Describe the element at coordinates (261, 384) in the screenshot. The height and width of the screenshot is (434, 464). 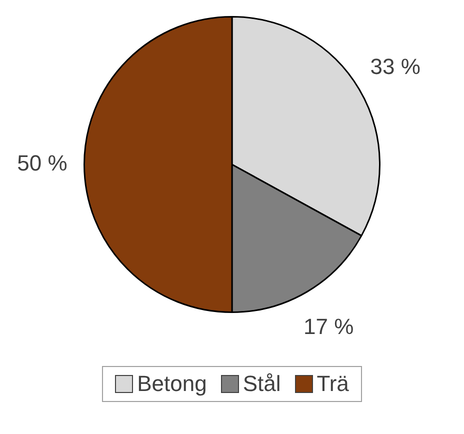
I see `legend-label: Stål` at that location.